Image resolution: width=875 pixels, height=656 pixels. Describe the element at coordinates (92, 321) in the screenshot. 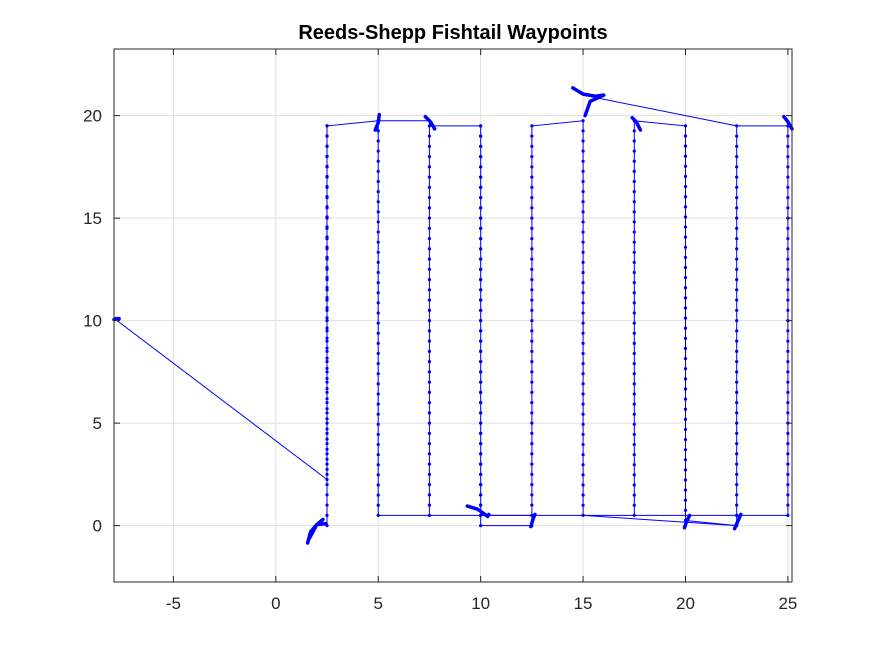

I see `y-tick-label: 10` at that location.